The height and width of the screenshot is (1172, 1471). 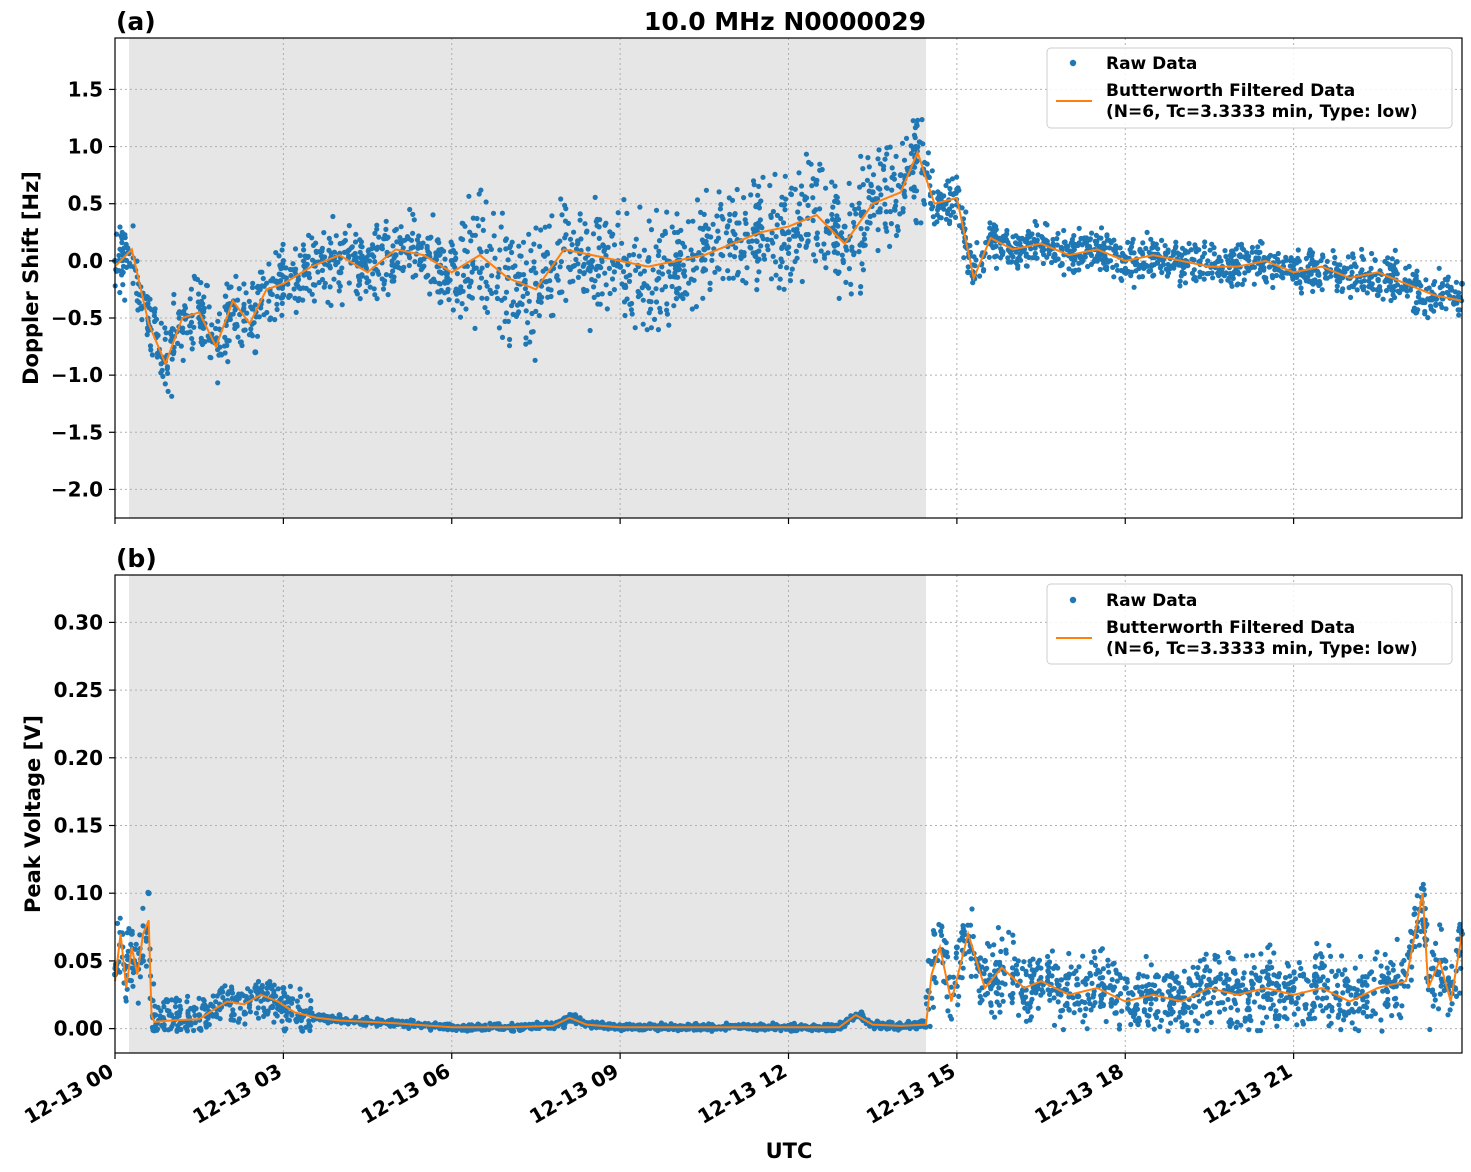 I want to click on panel-a-legend-filtered-label: Butterworth Filtered Data, so click(x=1230, y=91).